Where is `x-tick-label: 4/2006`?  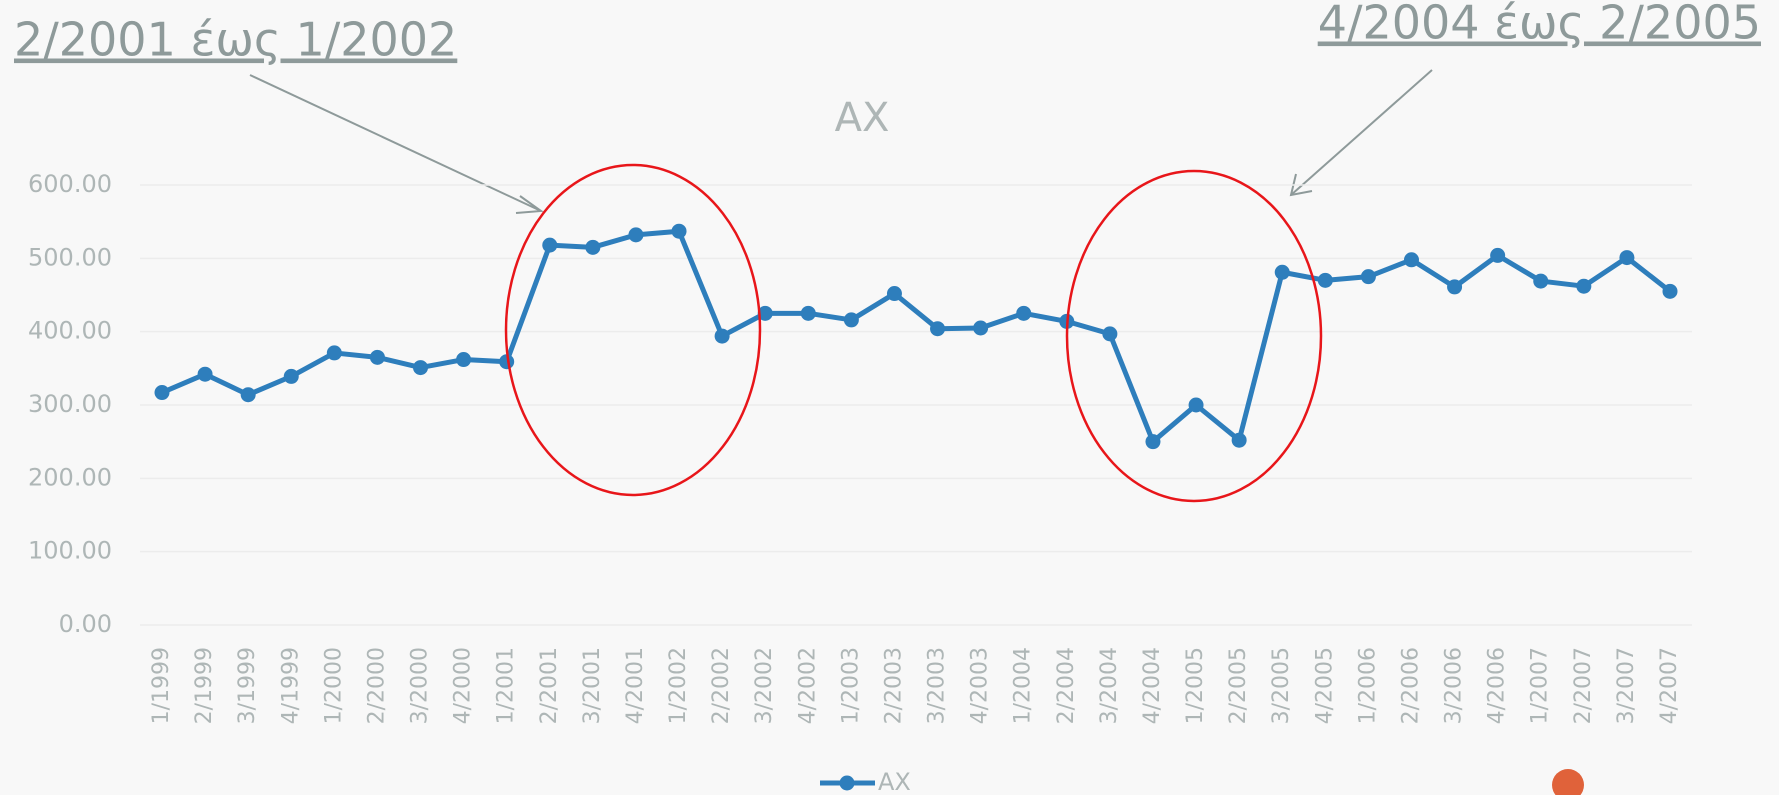
x-tick-label: 4/2006 is located at coordinates (1497, 685).